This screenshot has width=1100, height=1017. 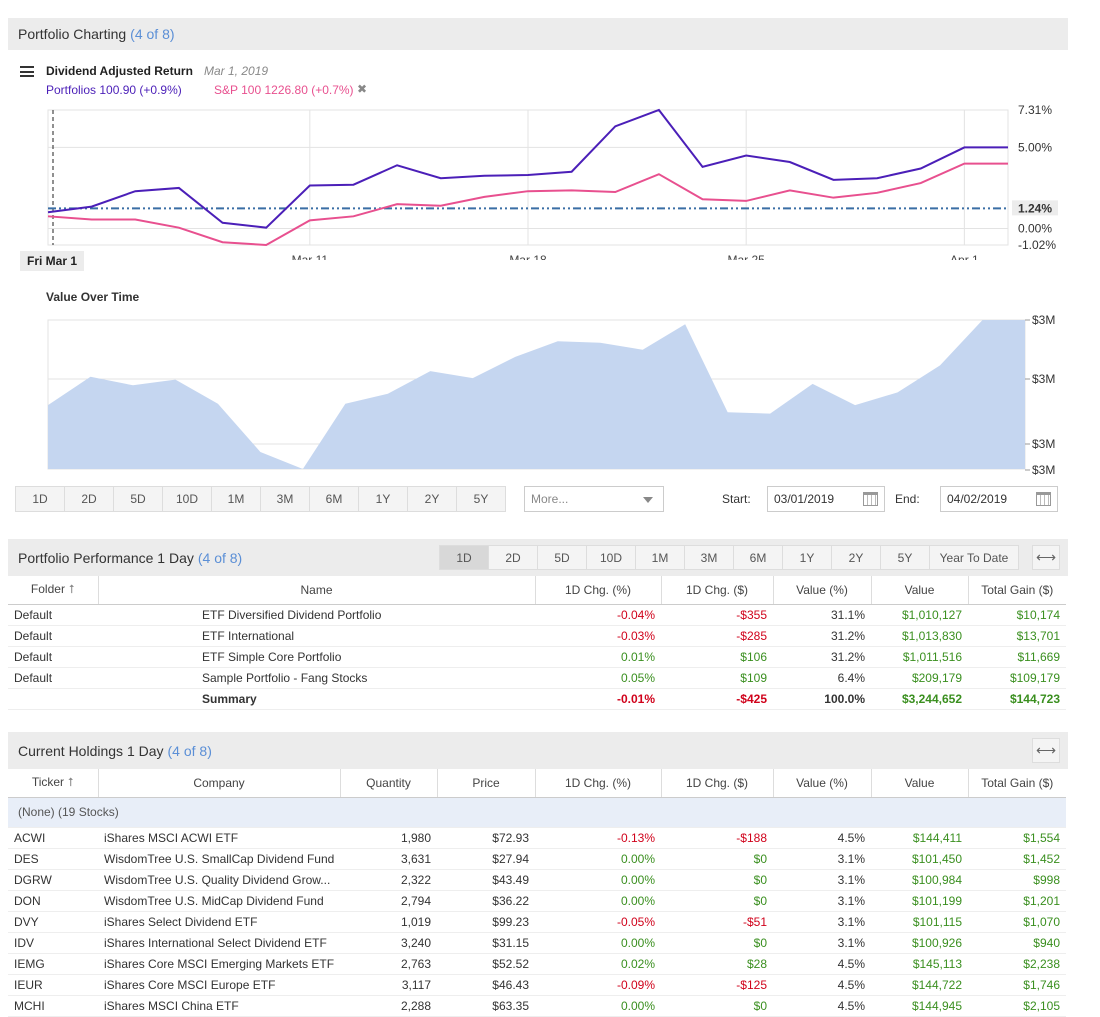 I want to click on cell-gain: $1,746, so click(x=1017, y=985).